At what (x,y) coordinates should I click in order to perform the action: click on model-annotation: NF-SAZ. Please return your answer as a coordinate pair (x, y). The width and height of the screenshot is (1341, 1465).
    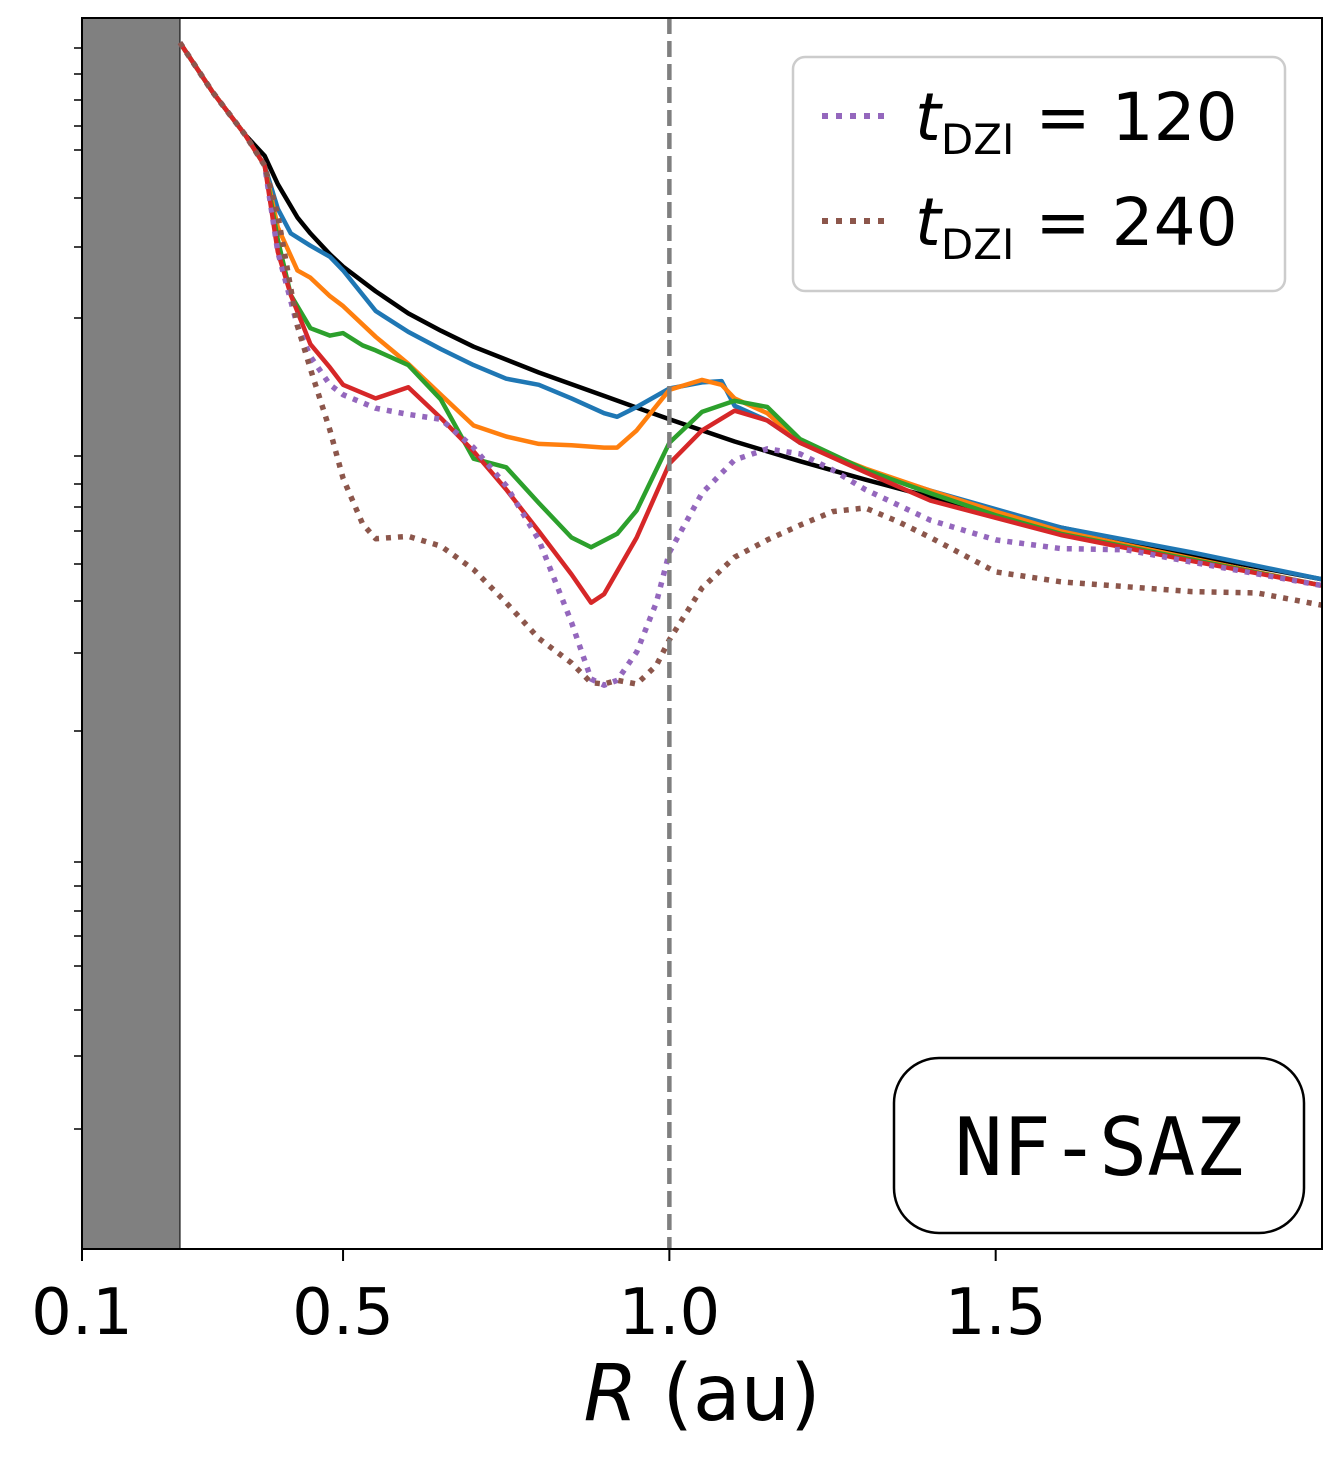
    Looking at the image, I should click on (1099, 1145).